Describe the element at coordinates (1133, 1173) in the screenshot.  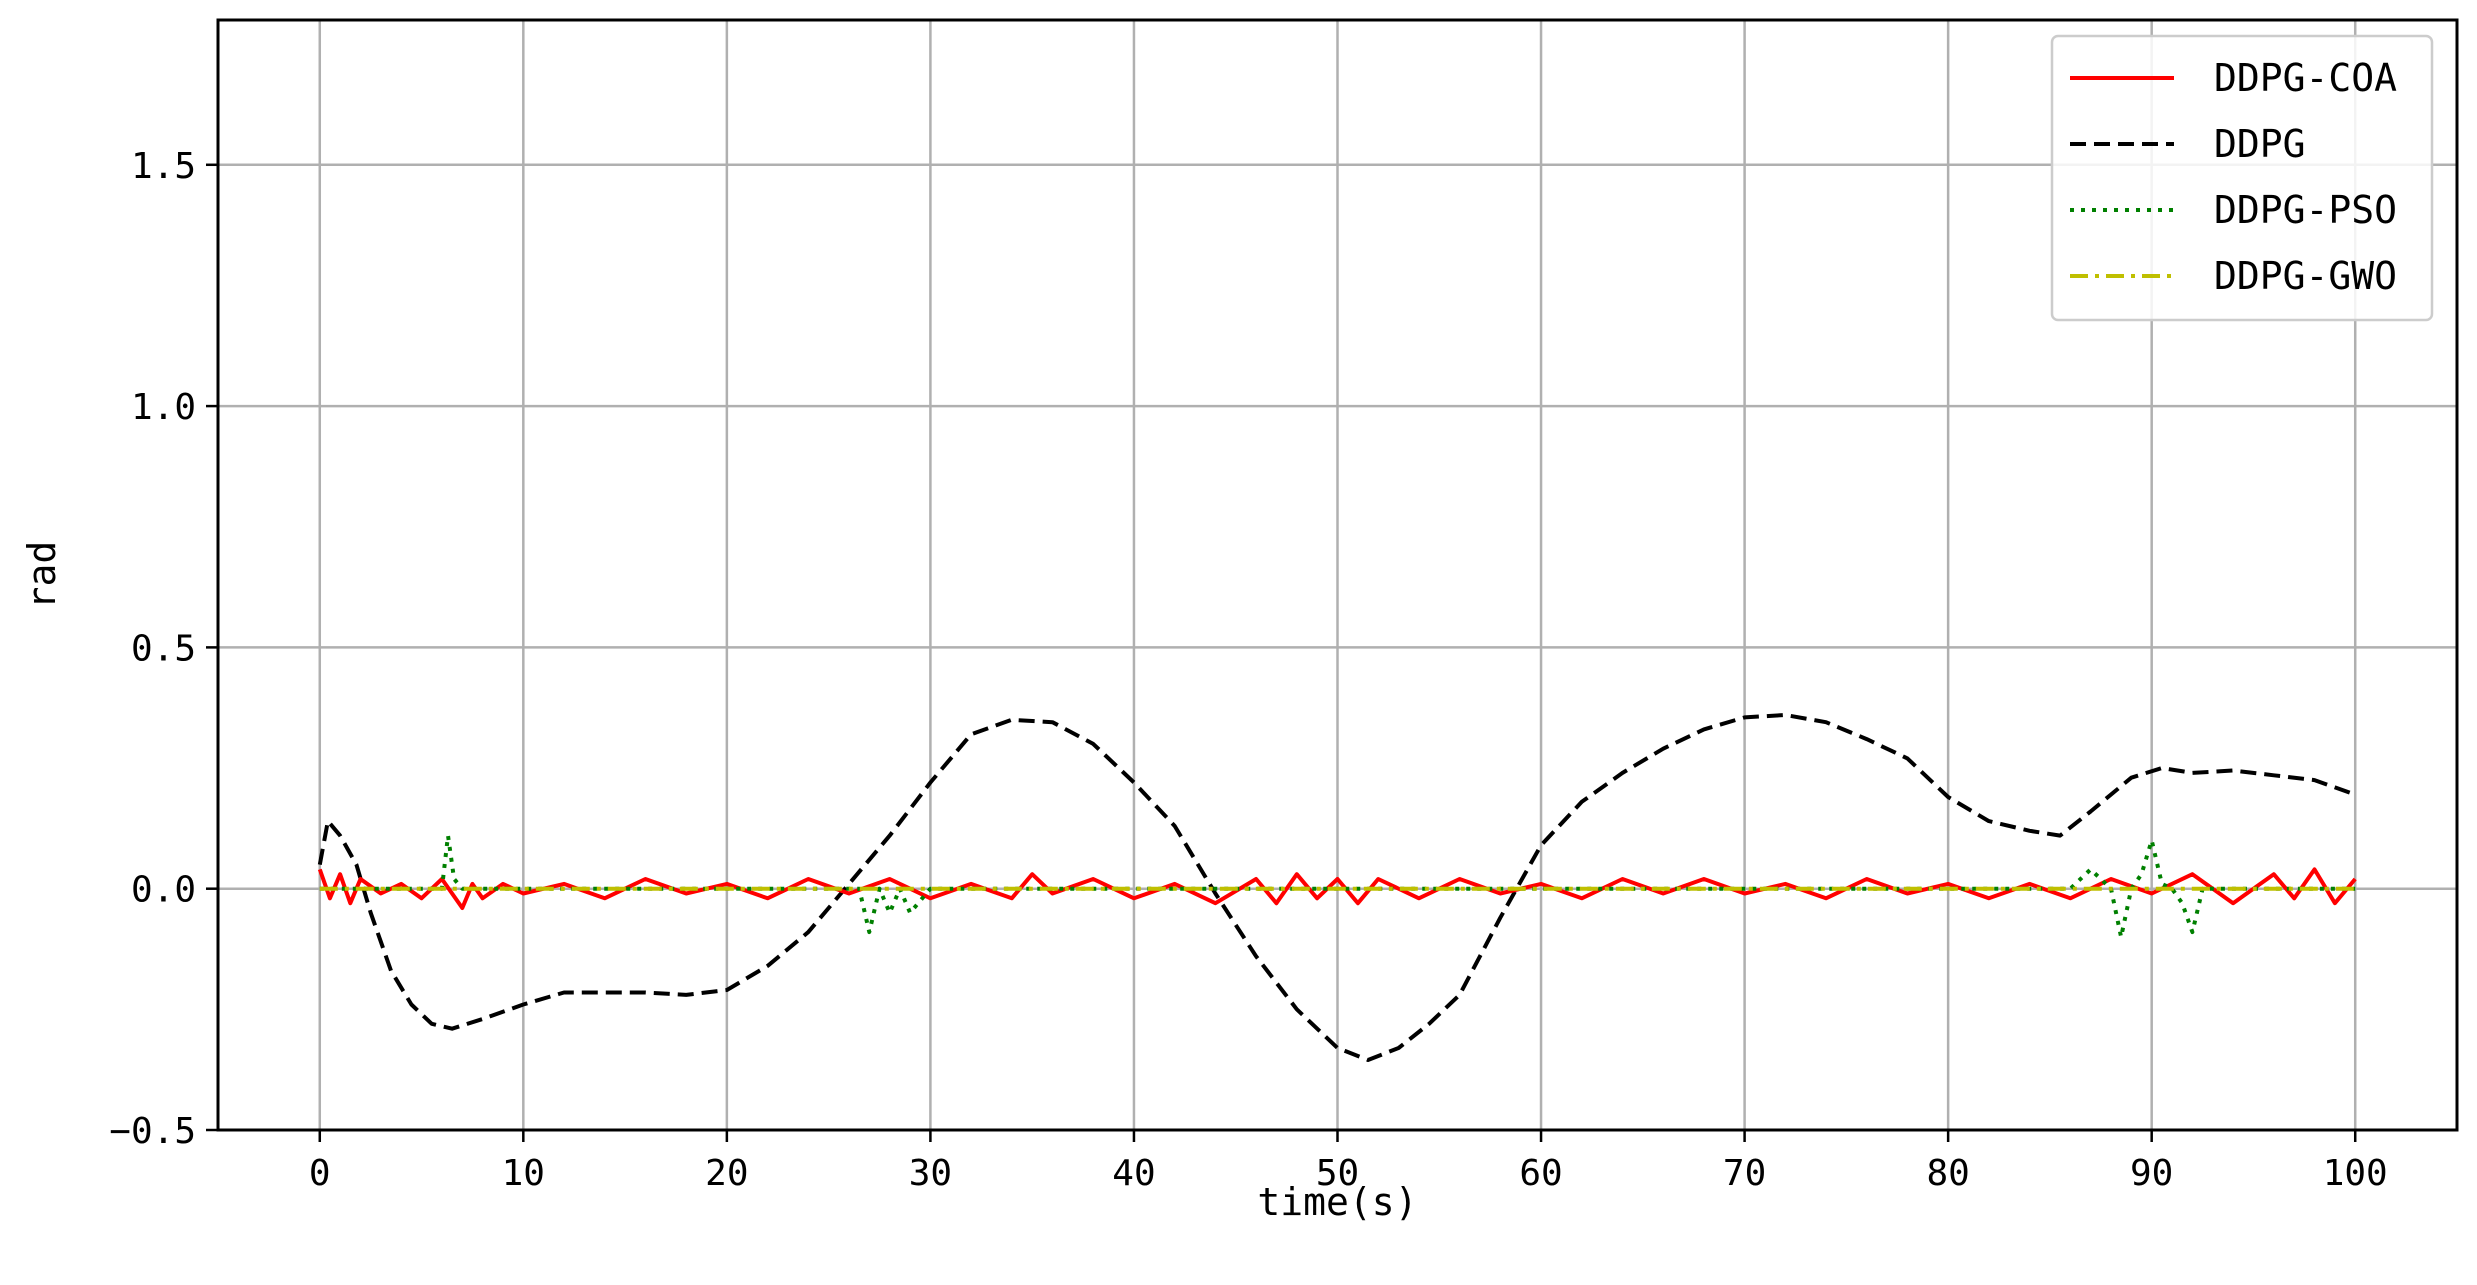
I see `x-tick-label: 40` at that location.